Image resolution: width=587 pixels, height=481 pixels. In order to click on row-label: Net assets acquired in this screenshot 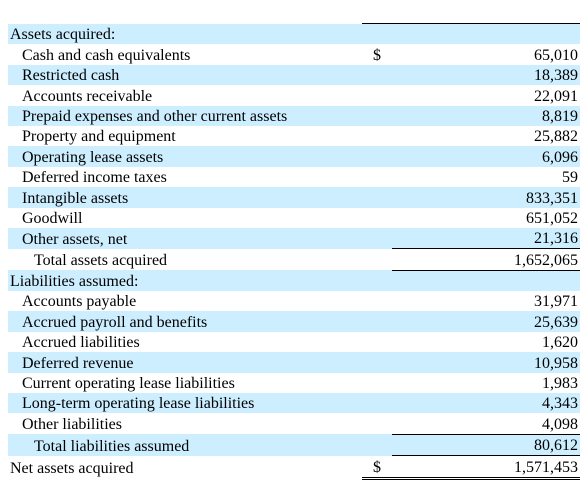, I will do `click(72, 469)`.